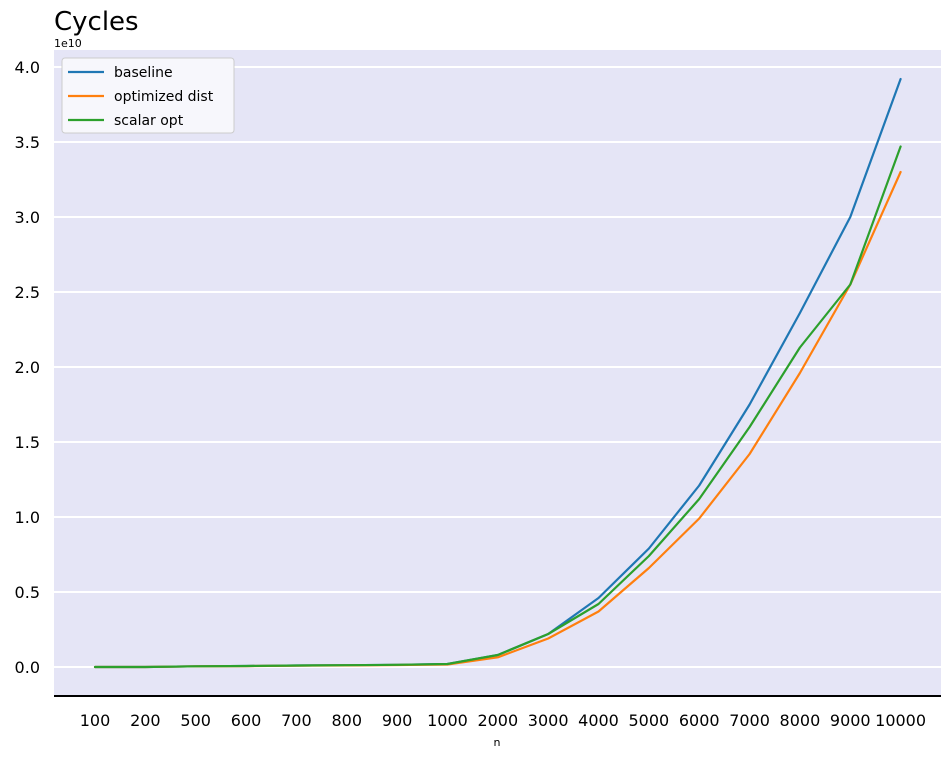 Image resolution: width=950 pixels, height=758 pixels. What do you see at coordinates (900, 720) in the screenshot?
I see `x-tick-label: 10000` at bounding box center [900, 720].